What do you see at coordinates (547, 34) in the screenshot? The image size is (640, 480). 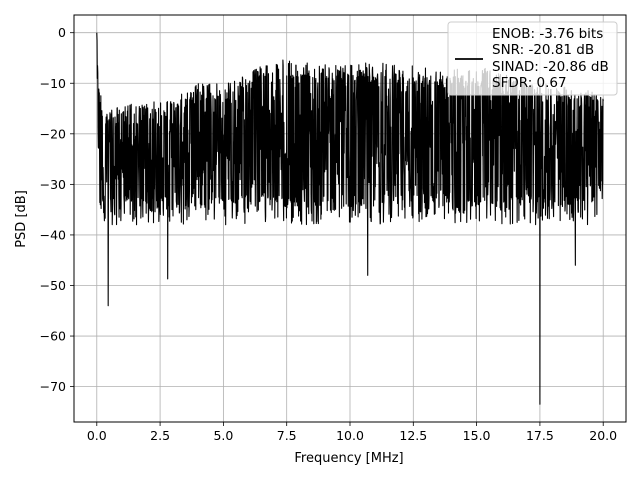 I see `legend-enob: ENOB: -3.76 bits` at bounding box center [547, 34].